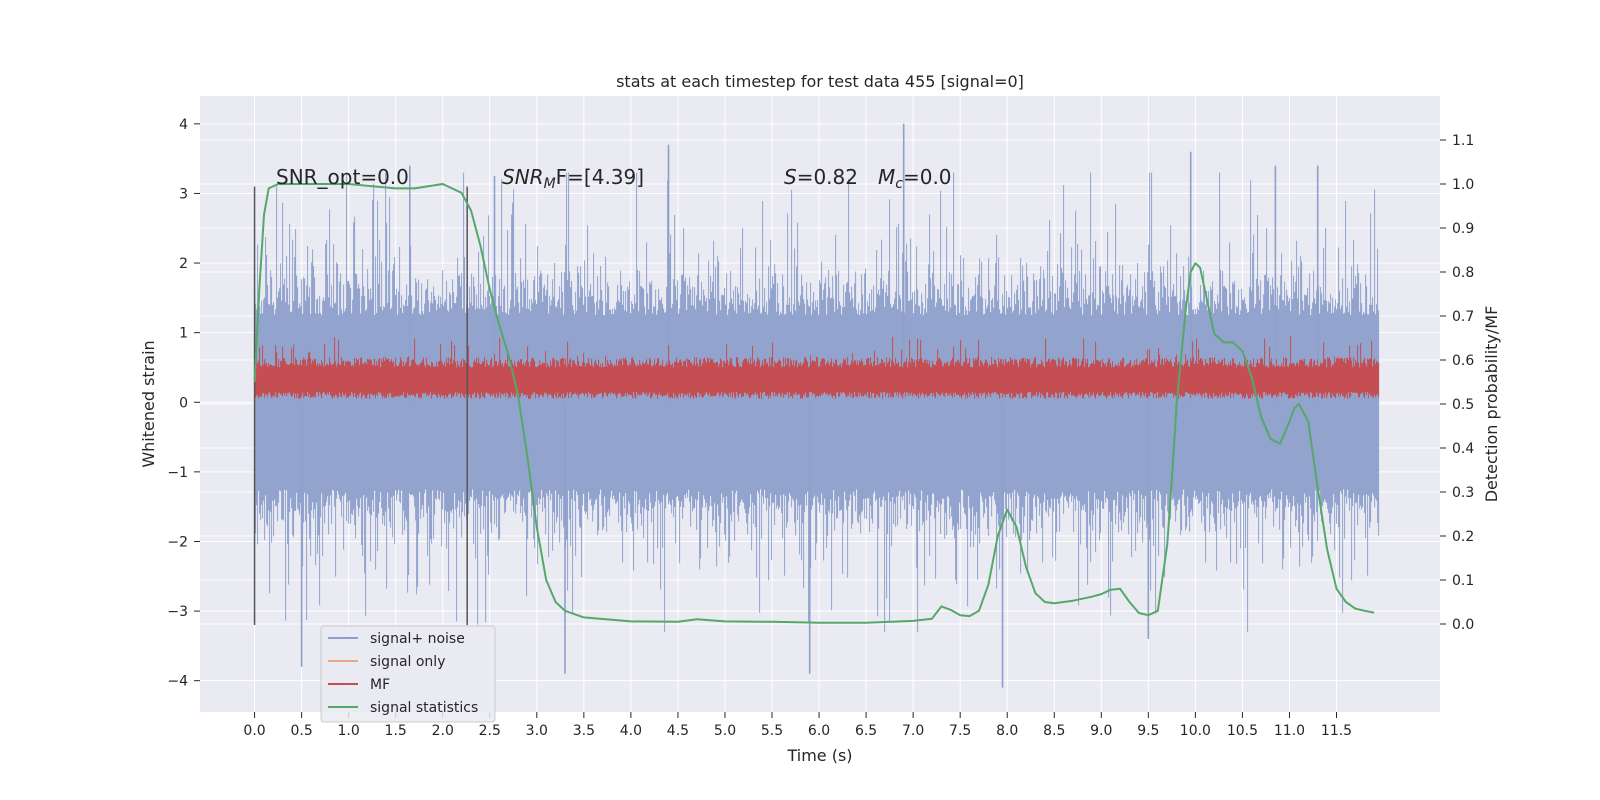  Describe the element at coordinates (1463, 229) in the screenshot. I see `y-right-tick-label-2: 0.9` at that location.